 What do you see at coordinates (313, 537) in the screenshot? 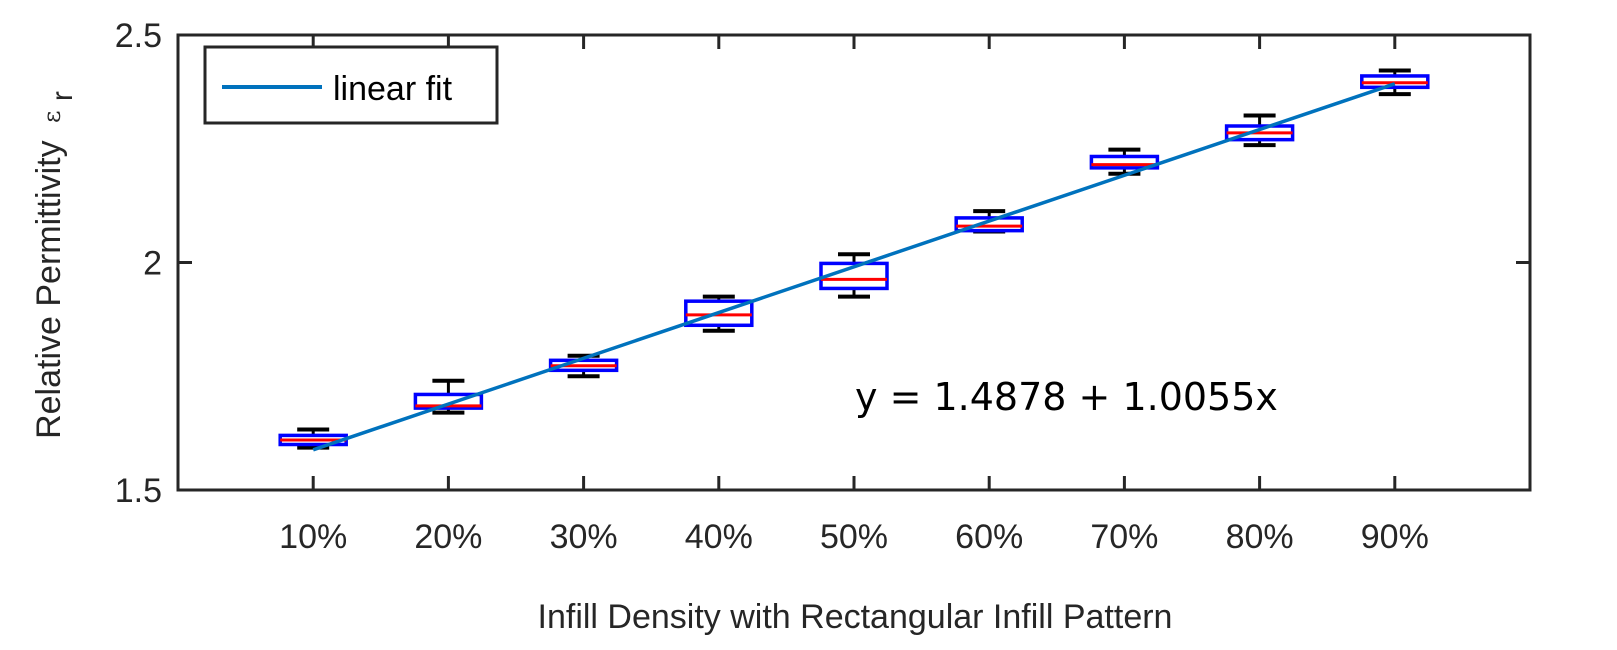
I see `x-tick-label: 10%` at bounding box center [313, 537].